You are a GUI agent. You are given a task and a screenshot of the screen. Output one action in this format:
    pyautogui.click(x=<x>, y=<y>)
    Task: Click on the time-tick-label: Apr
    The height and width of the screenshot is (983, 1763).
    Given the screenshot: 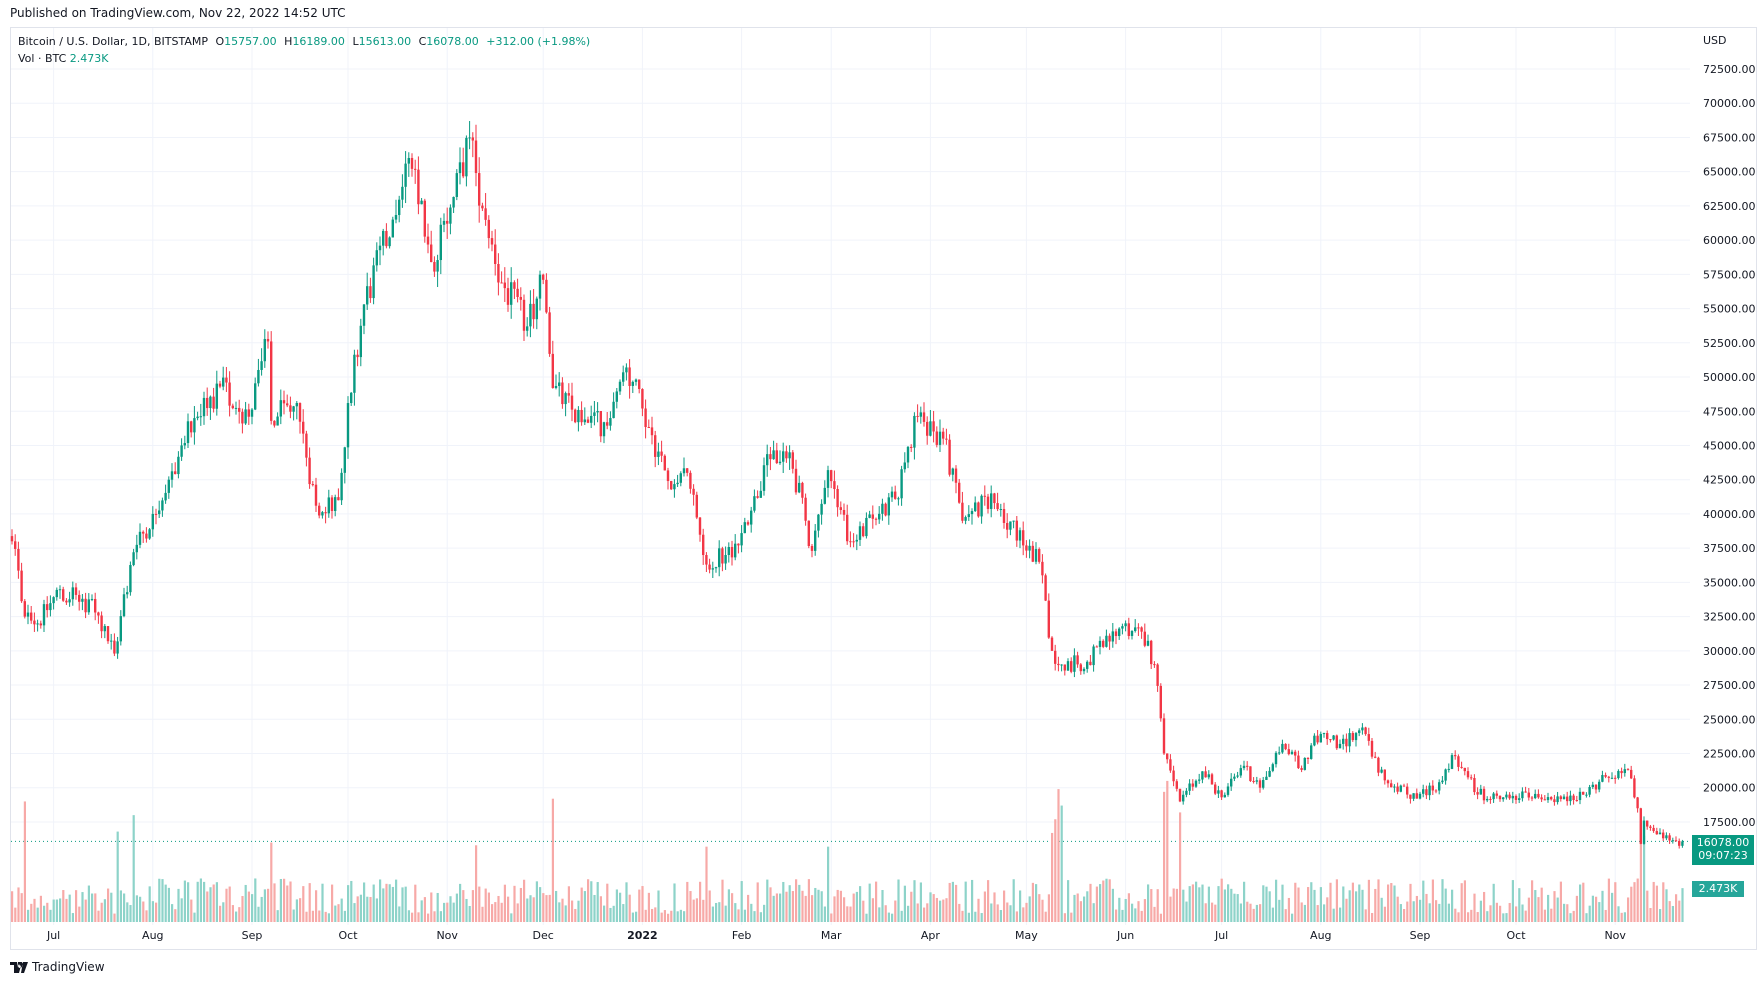 What is the action you would take?
    pyautogui.click(x=931, y=935)
    